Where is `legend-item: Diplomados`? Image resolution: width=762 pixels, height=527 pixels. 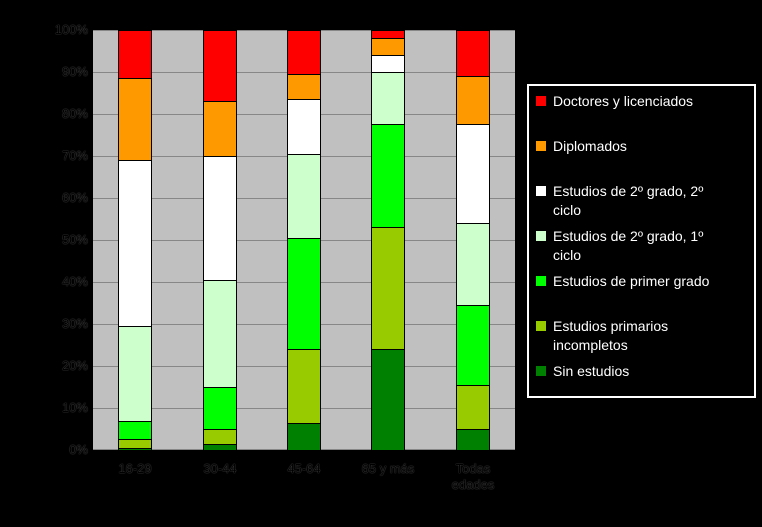 legend-item: Diplomados is located at coordinates (642, 159).